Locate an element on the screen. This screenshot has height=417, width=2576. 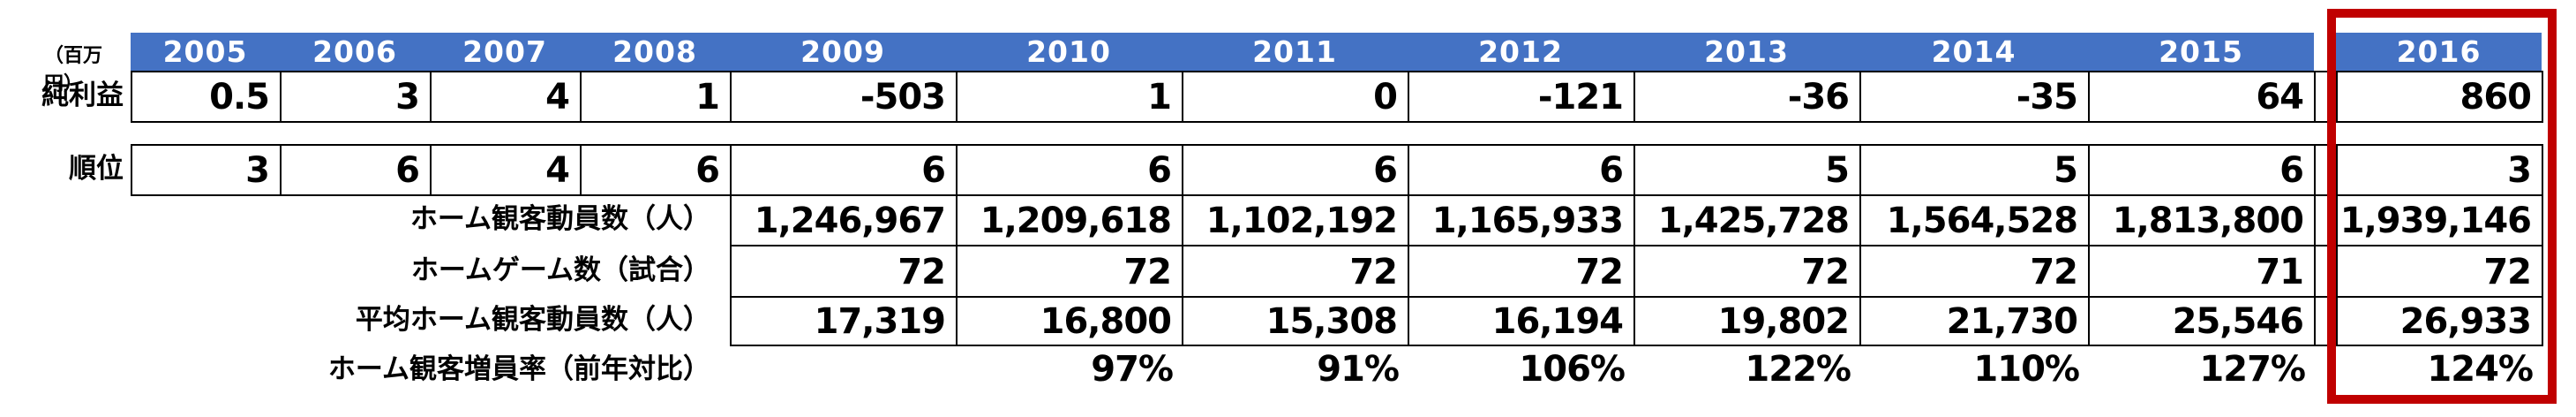
cell-home_attendance-2012: 1,165,933 is located at coordinates (1521, 220).